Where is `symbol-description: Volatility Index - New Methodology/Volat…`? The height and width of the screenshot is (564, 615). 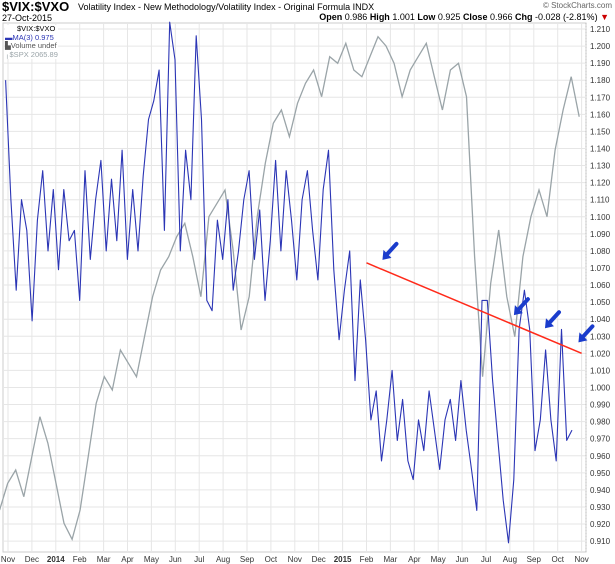 symbol-description: Volatility Index - New Methodology/Volat… is located at coordinates (226, 7).